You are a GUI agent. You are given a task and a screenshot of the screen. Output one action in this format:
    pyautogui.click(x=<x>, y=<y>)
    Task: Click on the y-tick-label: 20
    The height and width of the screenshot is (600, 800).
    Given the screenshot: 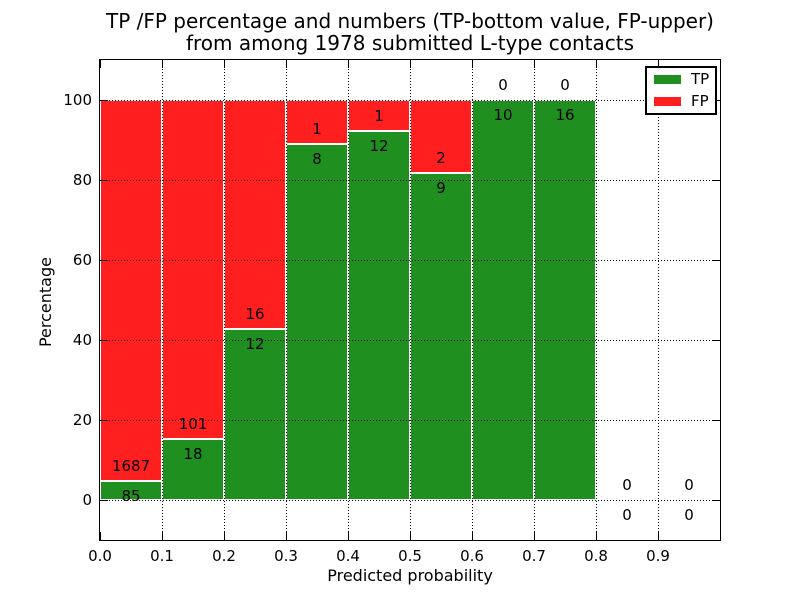 What is the action you would take?
    pyautogui.click(x=82, y=420)
    